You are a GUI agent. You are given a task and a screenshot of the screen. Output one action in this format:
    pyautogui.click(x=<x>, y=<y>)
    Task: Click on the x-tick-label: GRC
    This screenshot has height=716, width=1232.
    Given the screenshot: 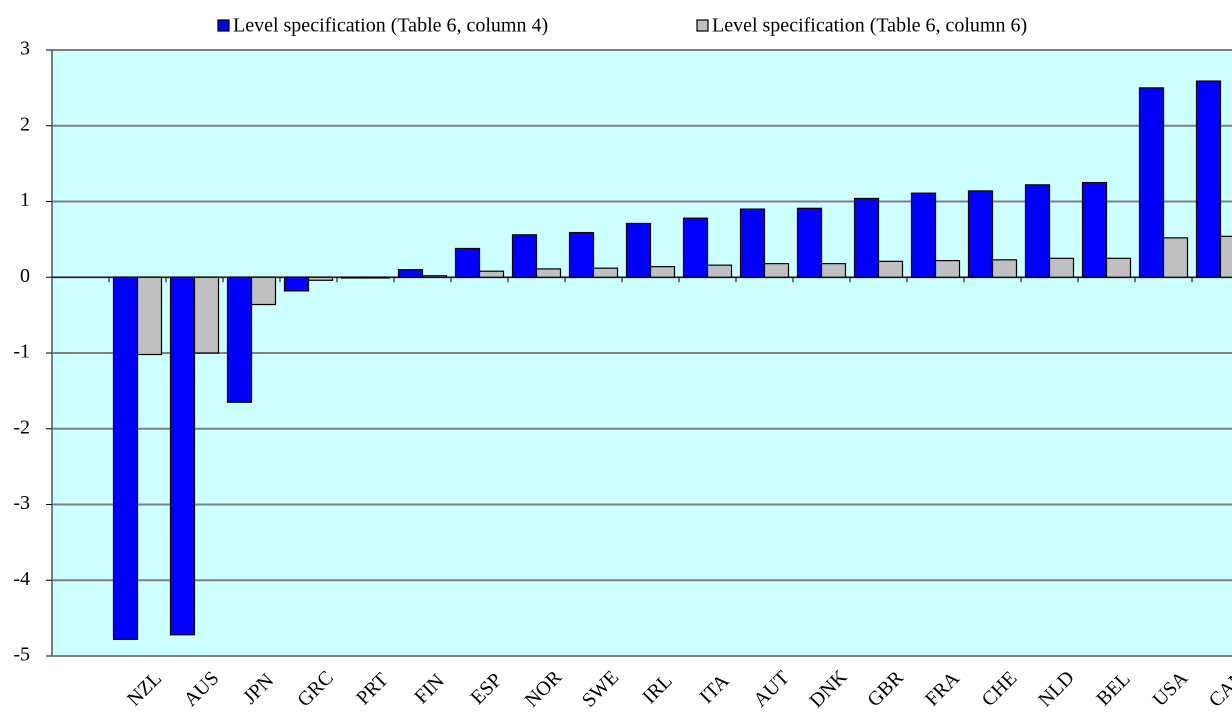 What is the action you would take?
    pyautogui.click(x=315, y=689)
    